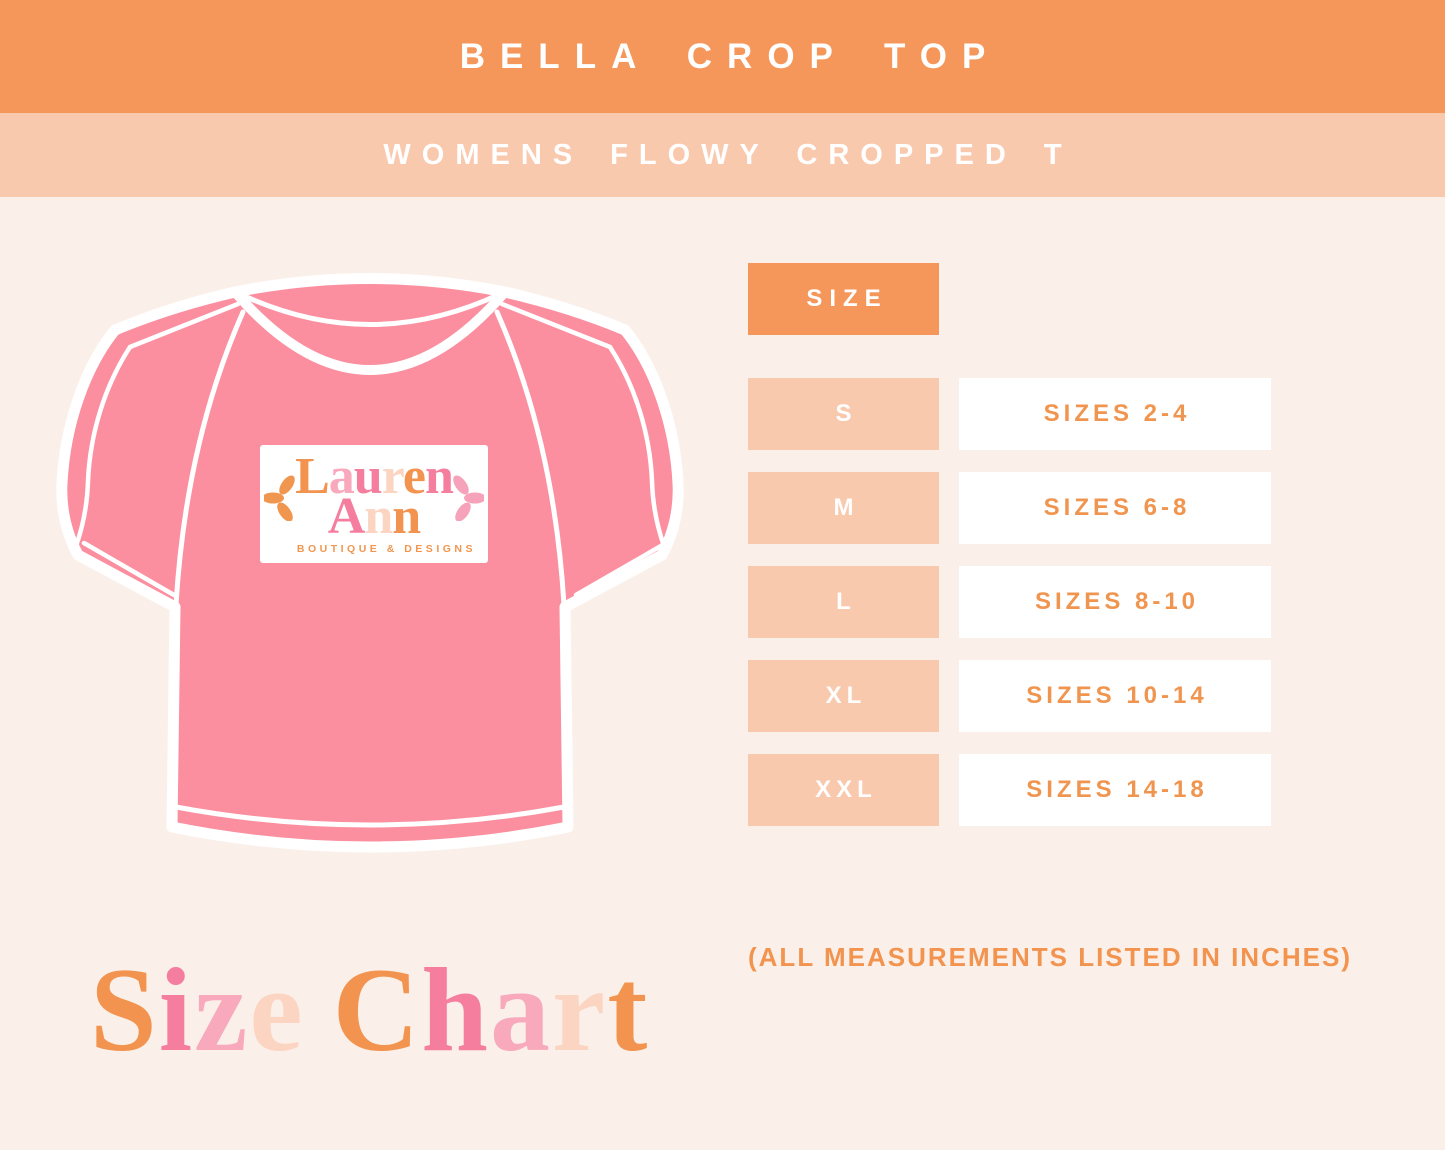  What do you see at coordinates (456, 1009) in the screenshot?
I see `heading-letter: h` at bounding box center [456, 1009].